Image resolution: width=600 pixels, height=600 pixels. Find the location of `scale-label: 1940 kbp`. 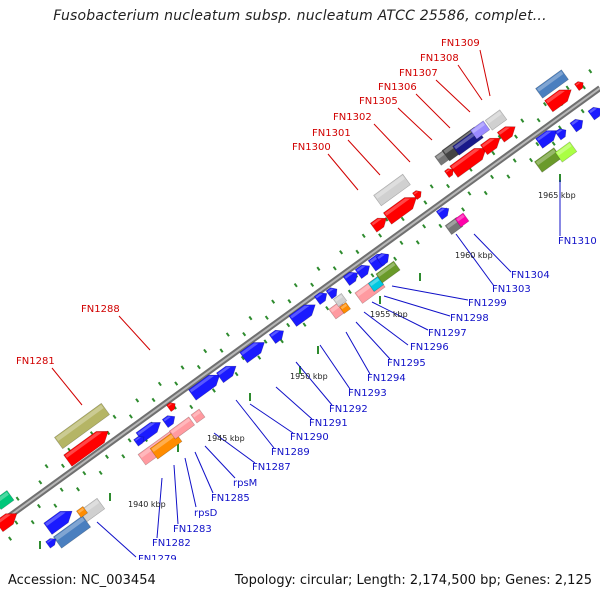

scale-label: 1940 kbp is located at coordinates (147, 504).